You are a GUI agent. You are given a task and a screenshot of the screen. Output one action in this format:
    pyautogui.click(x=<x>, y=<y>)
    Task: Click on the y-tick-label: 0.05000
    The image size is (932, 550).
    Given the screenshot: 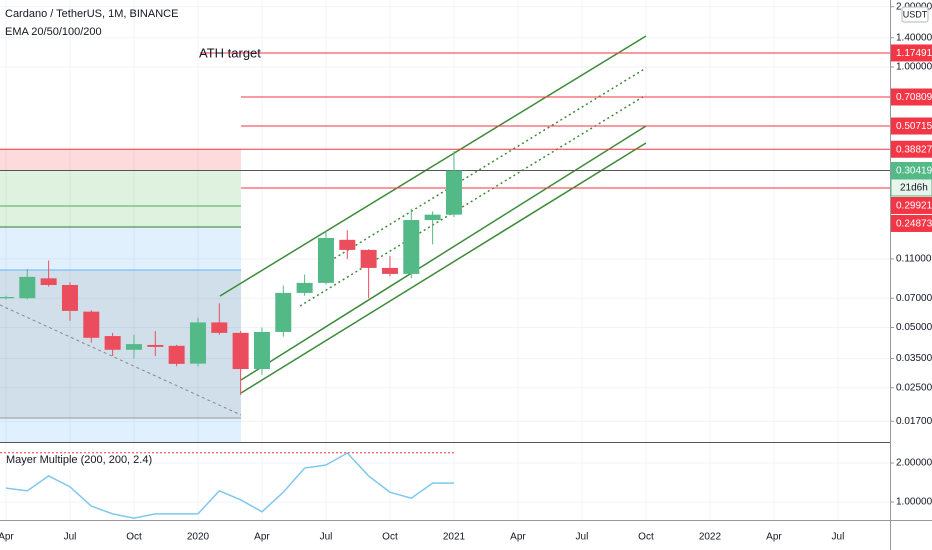 What is the action you would take?
    pyautogui.click(x=914, y=327)
    